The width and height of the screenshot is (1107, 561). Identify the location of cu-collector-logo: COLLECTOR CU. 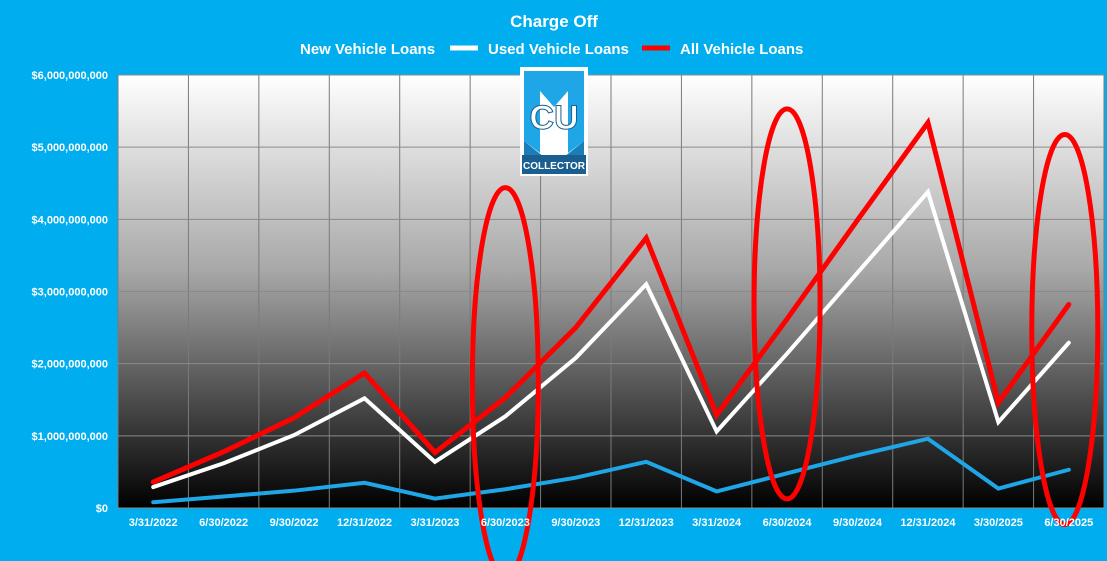
(554, 121).